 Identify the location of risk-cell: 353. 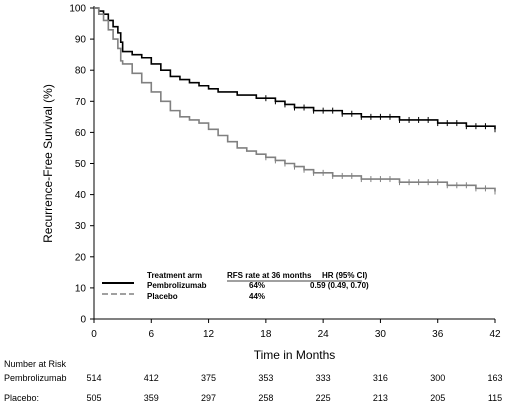
(265, 378).